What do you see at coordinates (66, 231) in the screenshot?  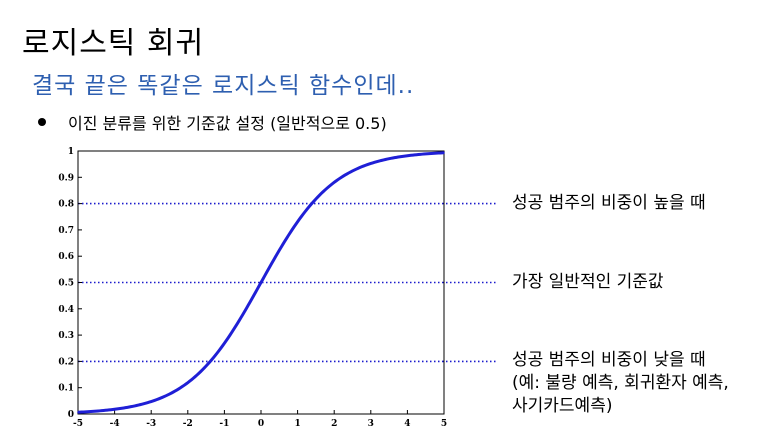 I see `y-tick-label: 0.7` at bounding box center [66, 231].